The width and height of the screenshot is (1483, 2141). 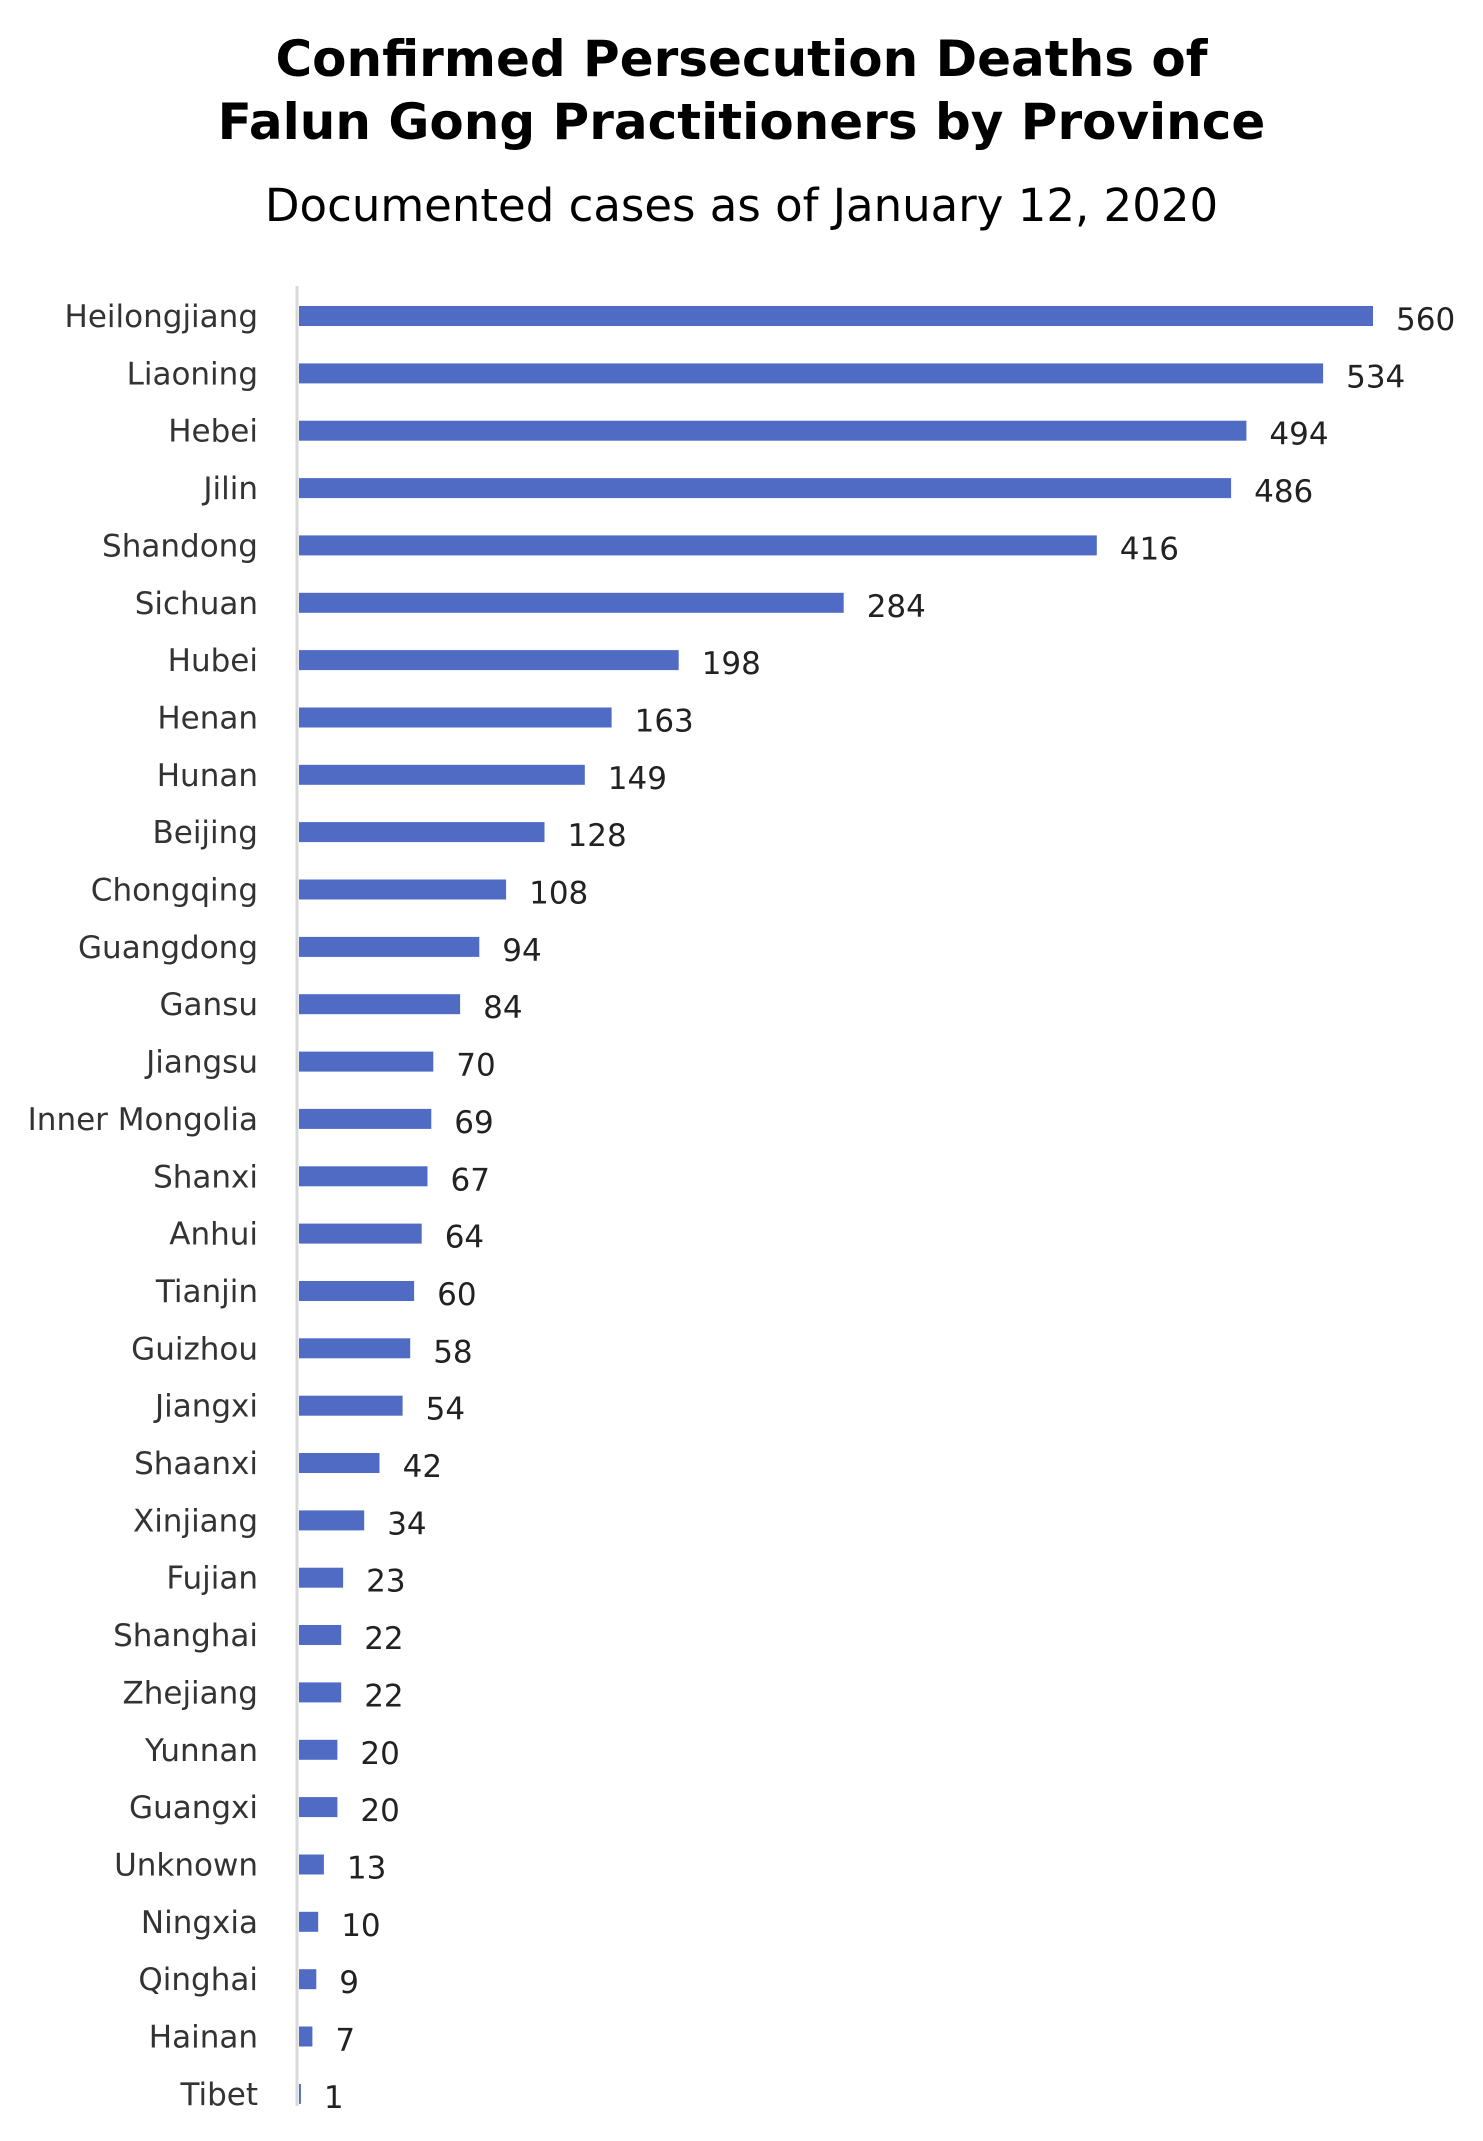 What do you see at coordinates (1425, 320) in the screenshot?
I see `data-label-heilongjiang: 560` at bounding box center [1425, 320].